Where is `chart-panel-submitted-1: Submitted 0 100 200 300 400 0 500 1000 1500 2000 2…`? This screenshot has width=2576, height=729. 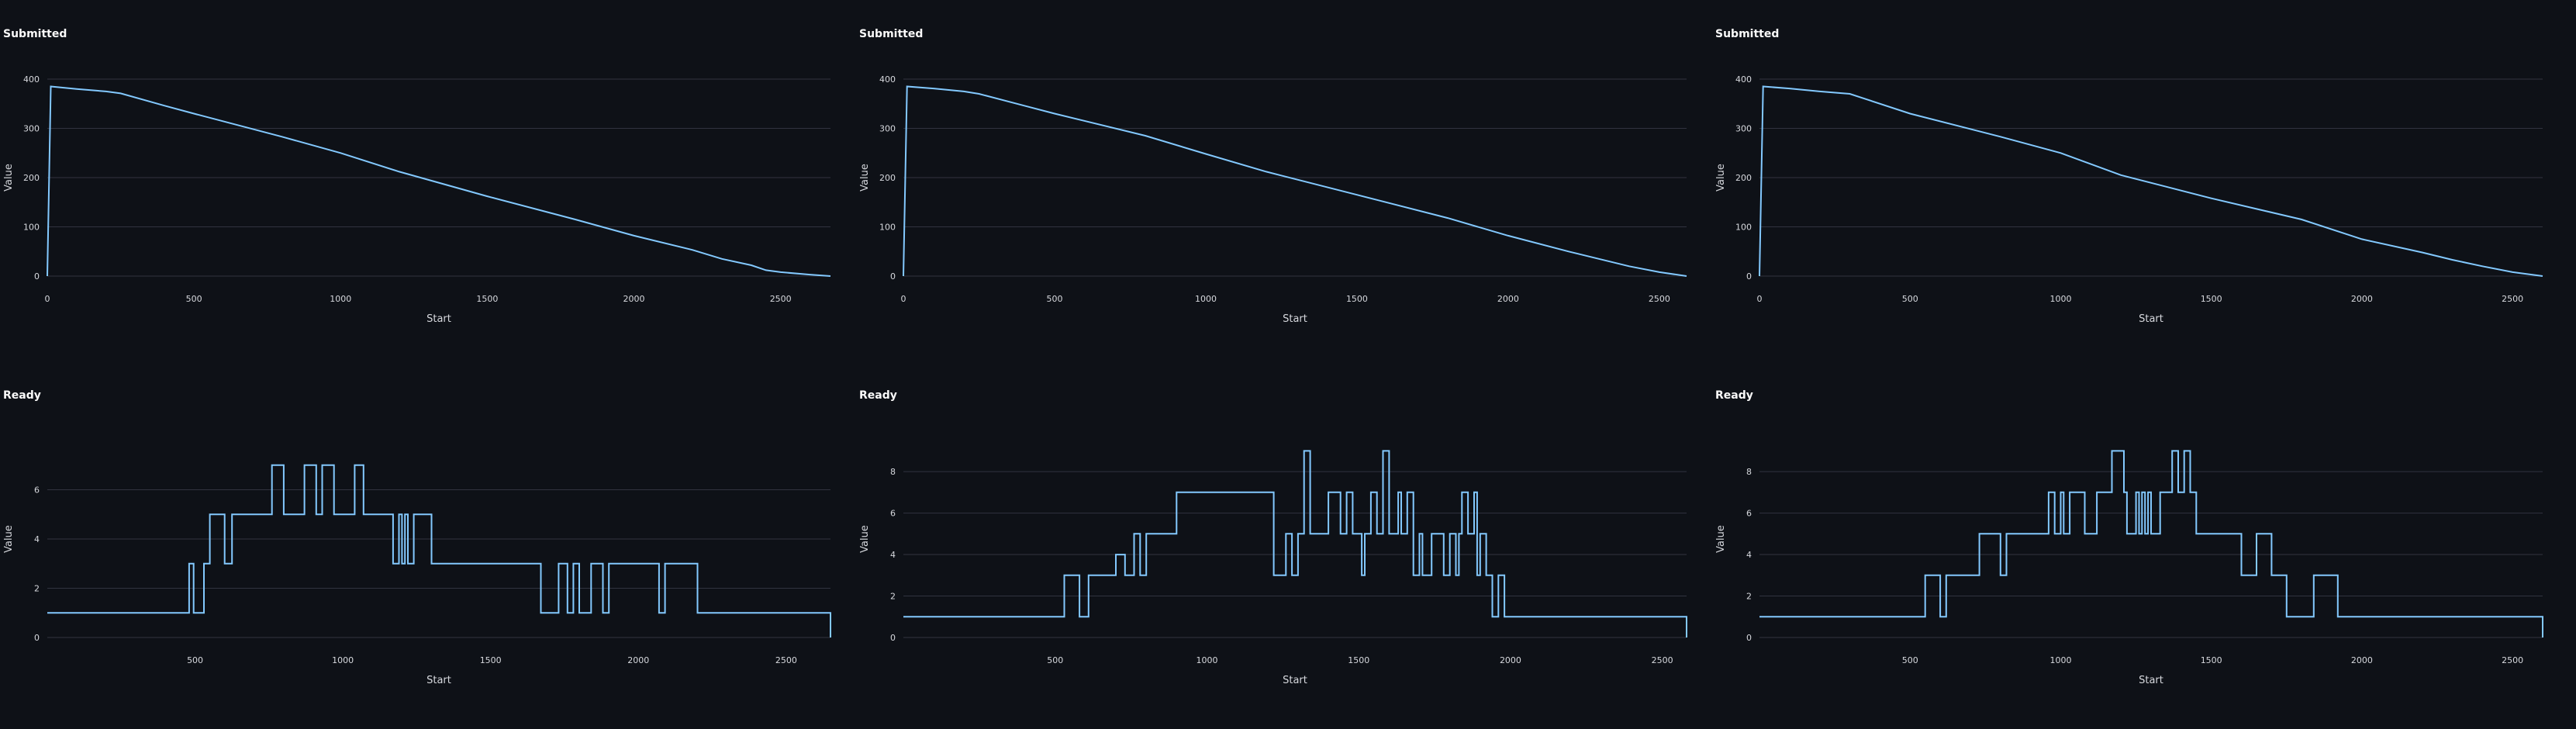 chart-panel-submitted-1: Submitted 0 100 200 300 400 0 500 1000 1500 2000 2… is located at coordinates (422, 183).